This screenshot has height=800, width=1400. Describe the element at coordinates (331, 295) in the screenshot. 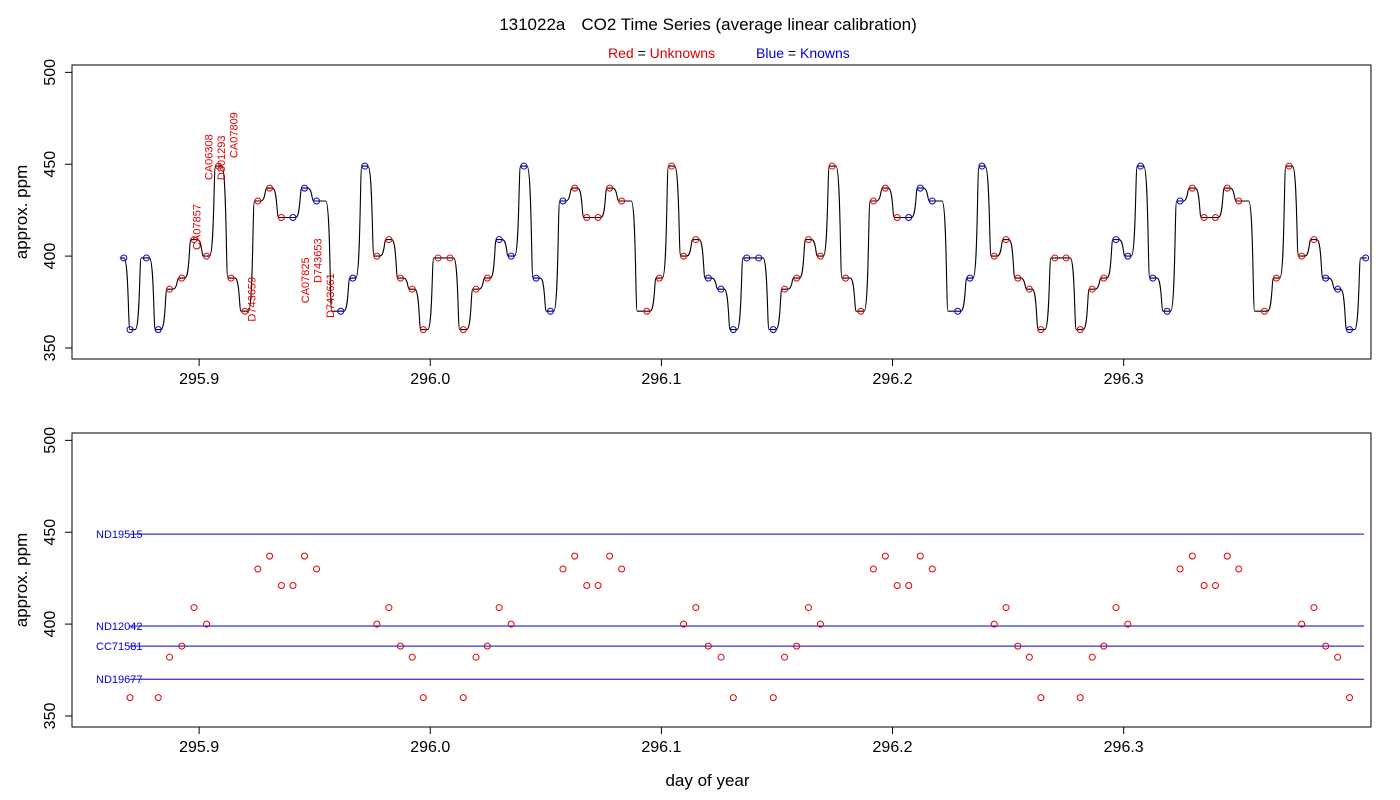

I see `sample-id-annotation: D743661` at that location.